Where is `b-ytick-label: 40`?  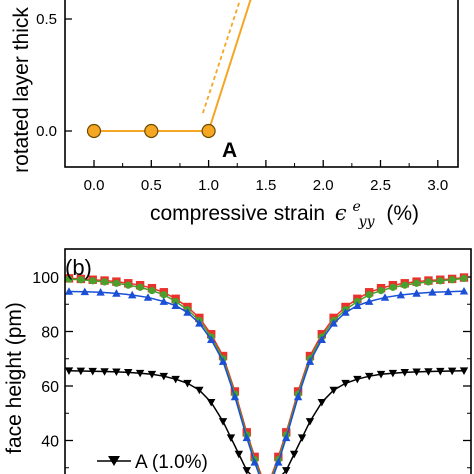
b-ytick-label: 40 is located at coordinates (50, 442).